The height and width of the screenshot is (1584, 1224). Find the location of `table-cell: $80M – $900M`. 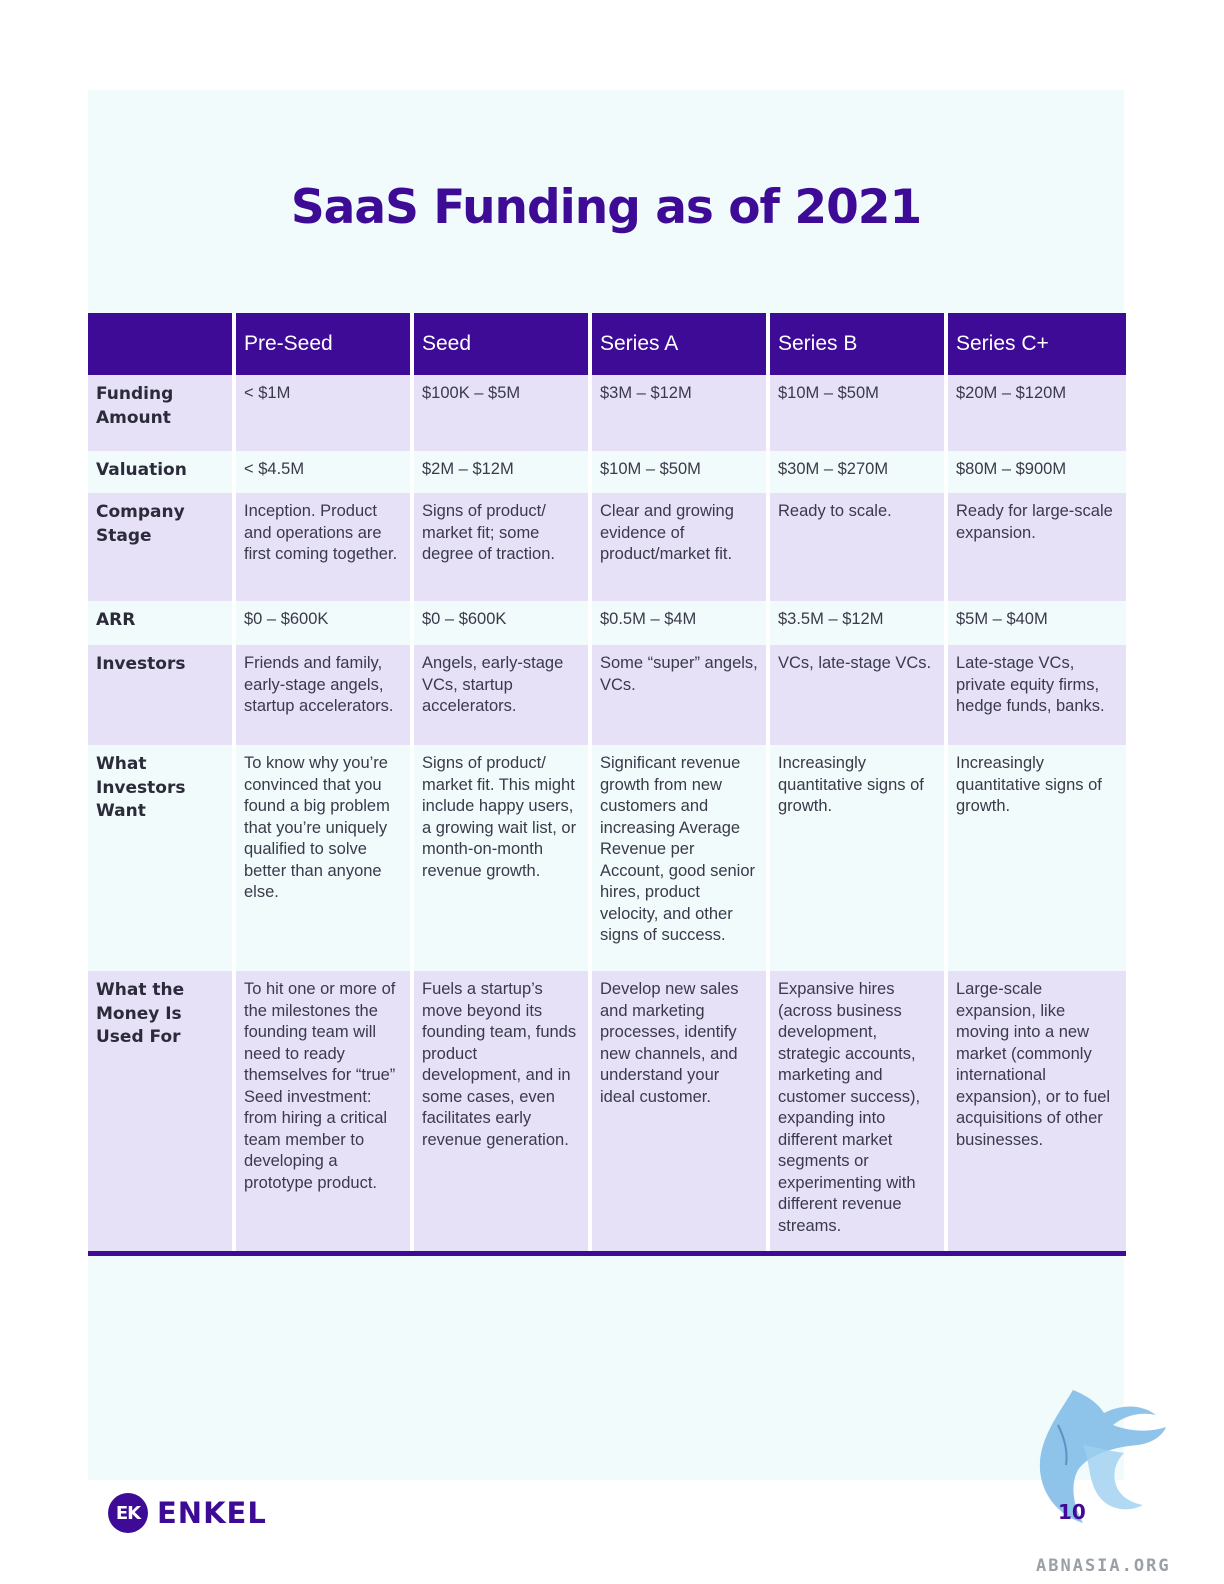

table-cell: $80M – $900M is located at coordinates (1037, 472).